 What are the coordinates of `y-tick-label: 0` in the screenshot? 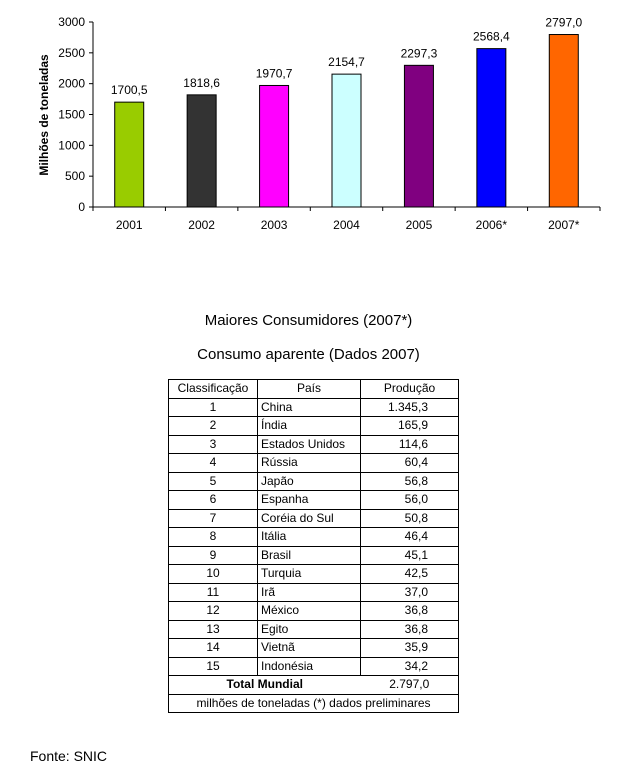 It's located at (81, 207).